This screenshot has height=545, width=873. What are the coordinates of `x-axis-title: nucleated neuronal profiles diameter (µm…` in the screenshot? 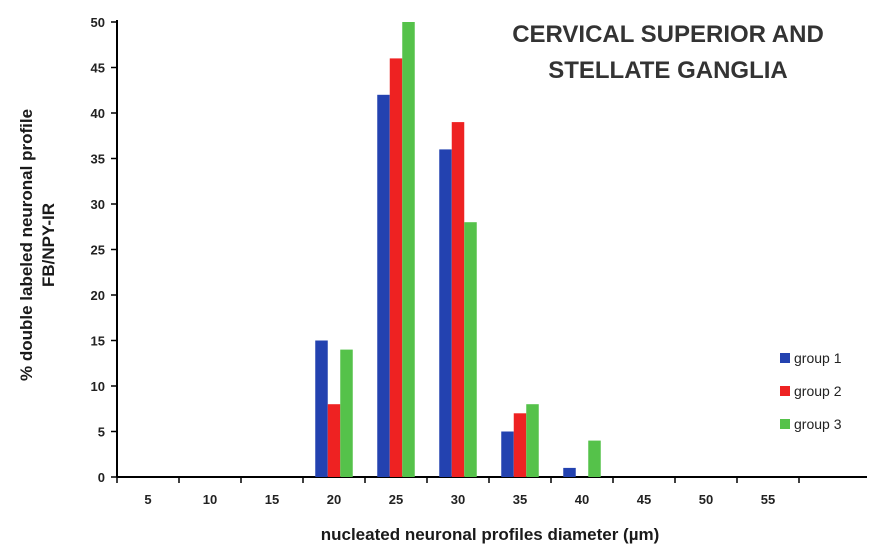 It's located at (490, 534).